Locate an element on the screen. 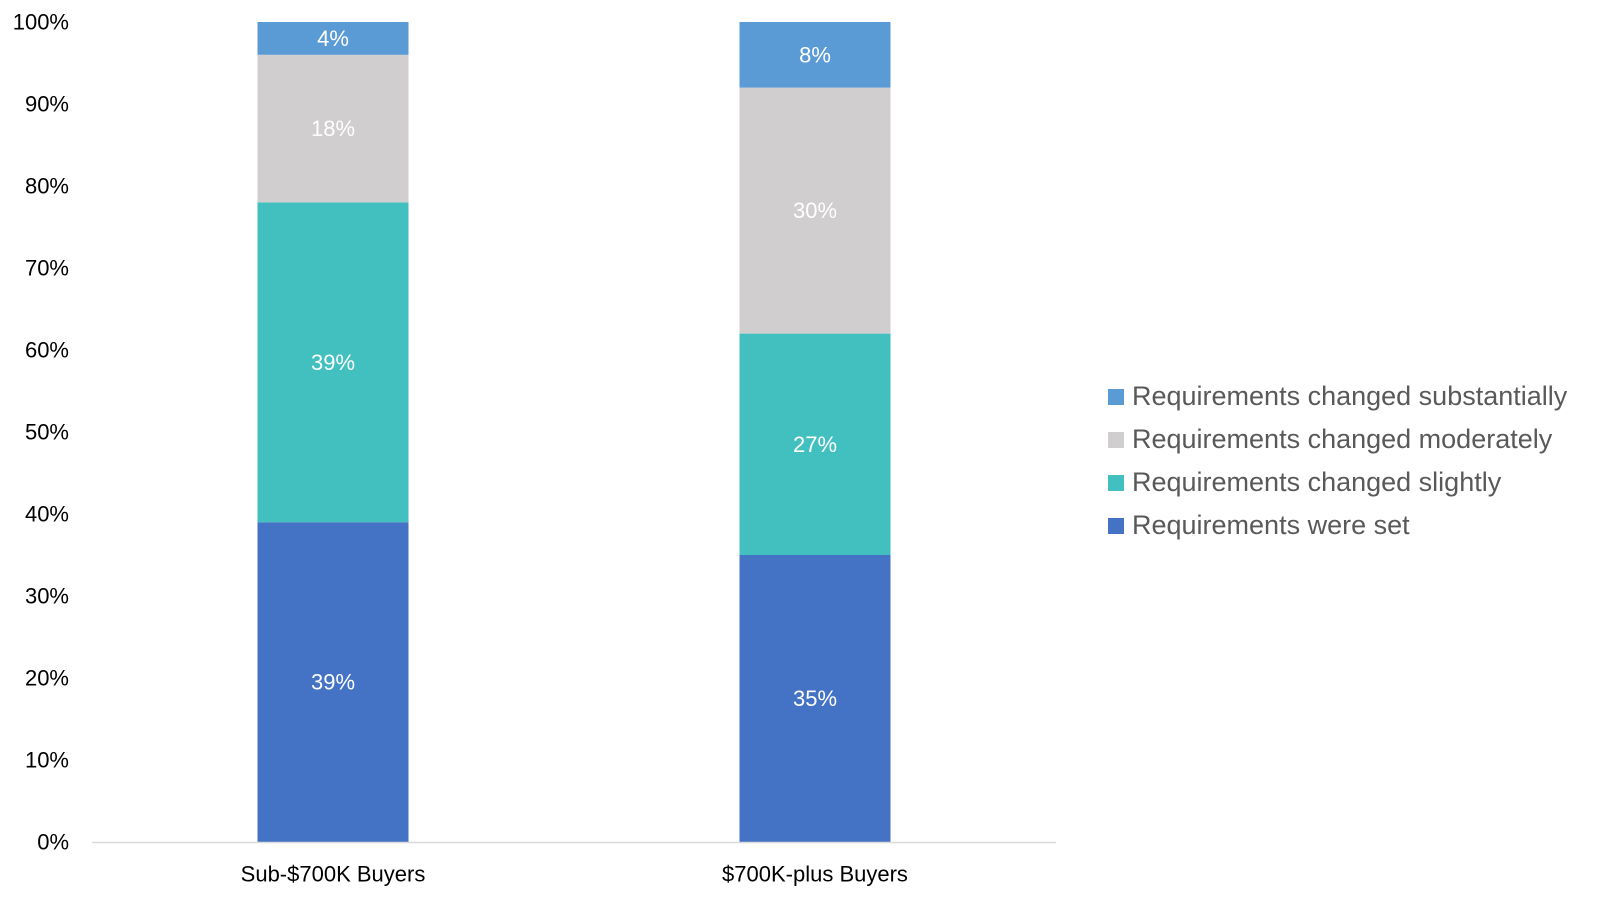 The height and width of the screenshot is (917, 1600). legend-item: Requirements changed moderately is located at coordinates (1337, 439).